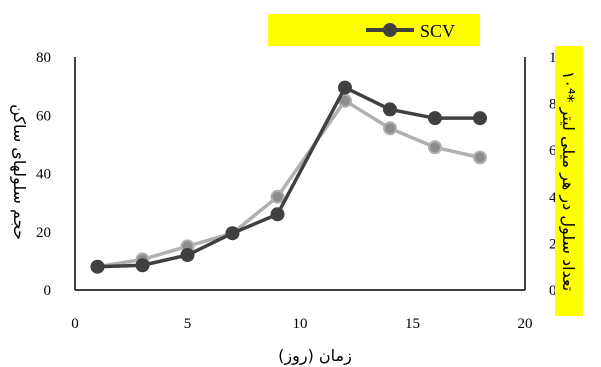 The image size is (601, 367). I want to click on right-y-tick-label: 4, so click(553, 198).